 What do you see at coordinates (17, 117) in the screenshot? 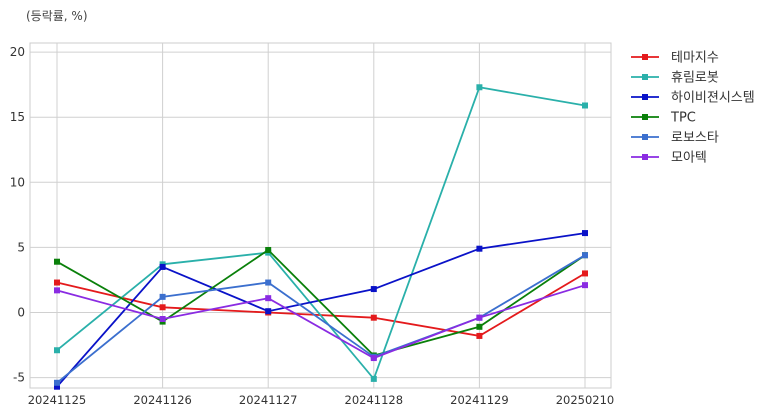
I see `y-tick-label: 15` at bounding box center [17, 117].